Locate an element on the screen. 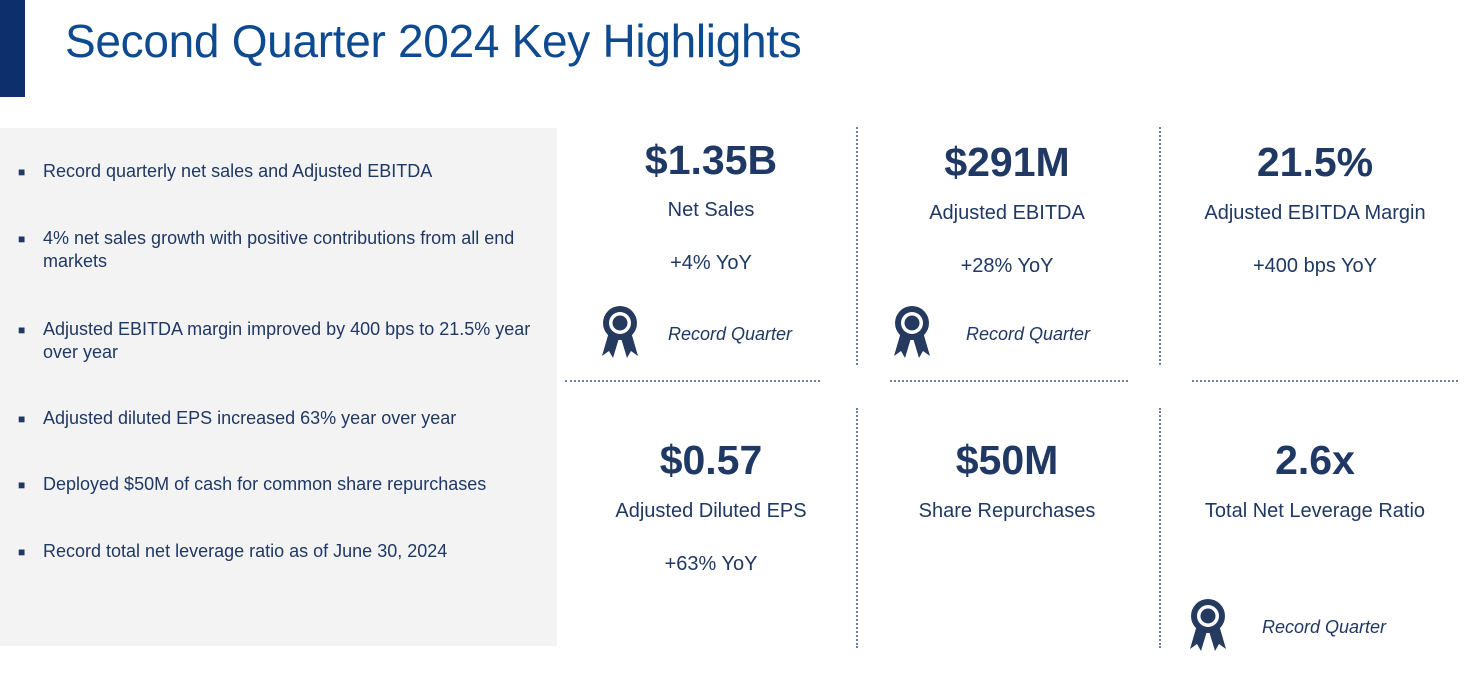 Image resolution: width=1469 pixels, height=685 pixels. metric-value: 21.5% is located at coordinates (1315, 162).